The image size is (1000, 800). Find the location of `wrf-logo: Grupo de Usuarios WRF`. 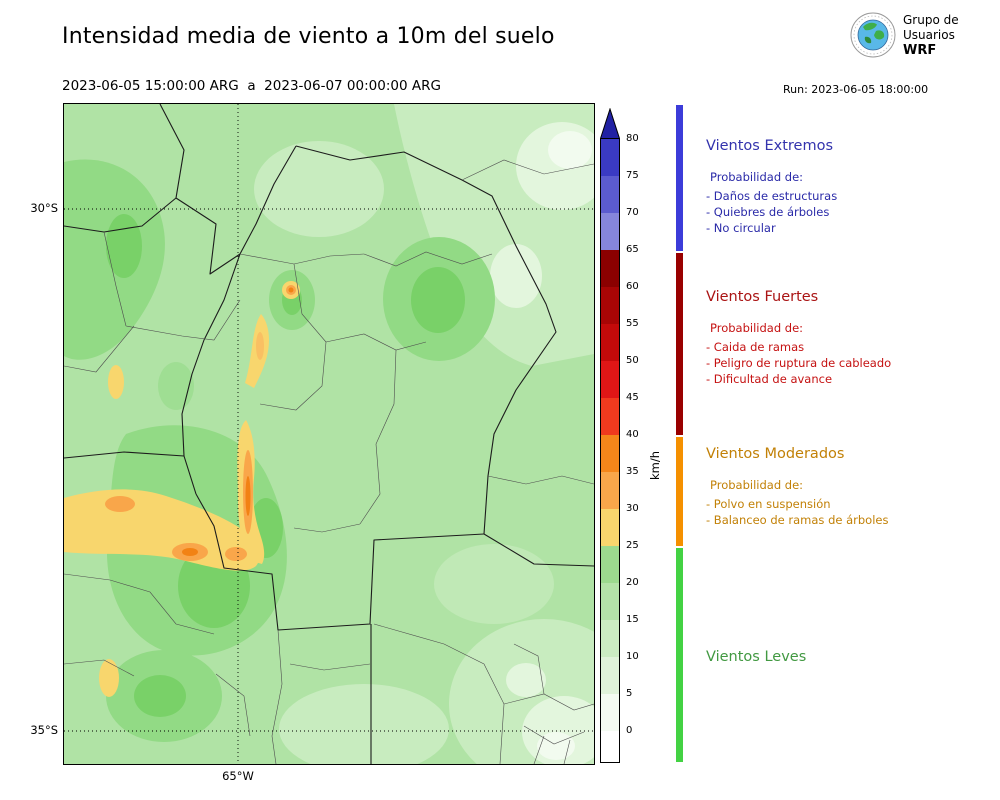

wrf-logo: Grupo de Usuarios WRF is located at coordinates (904, 35).